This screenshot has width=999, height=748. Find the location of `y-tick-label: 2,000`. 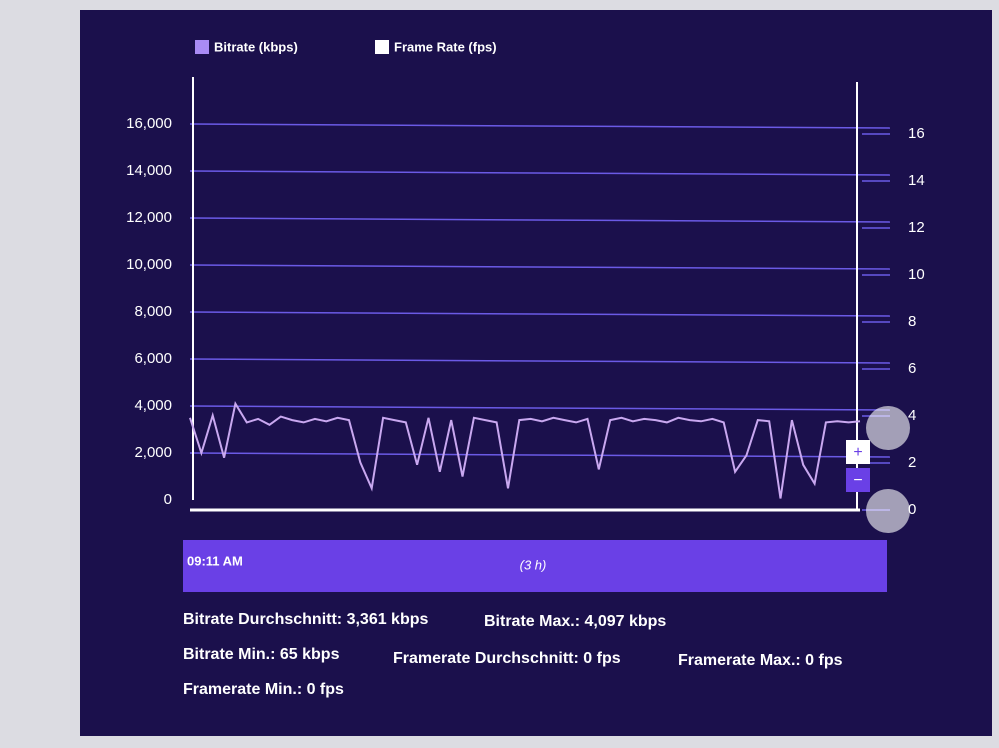

y-tick-label: 2,000 is located at coordinates (153, 452).